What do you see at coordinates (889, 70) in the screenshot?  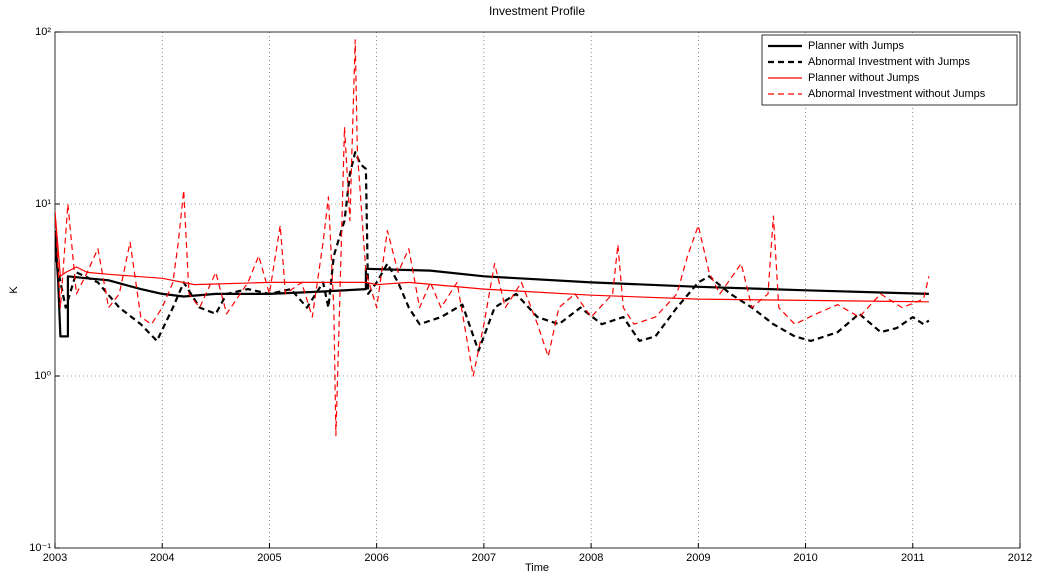 I see `legend-box` at bounding box center [889, 70].